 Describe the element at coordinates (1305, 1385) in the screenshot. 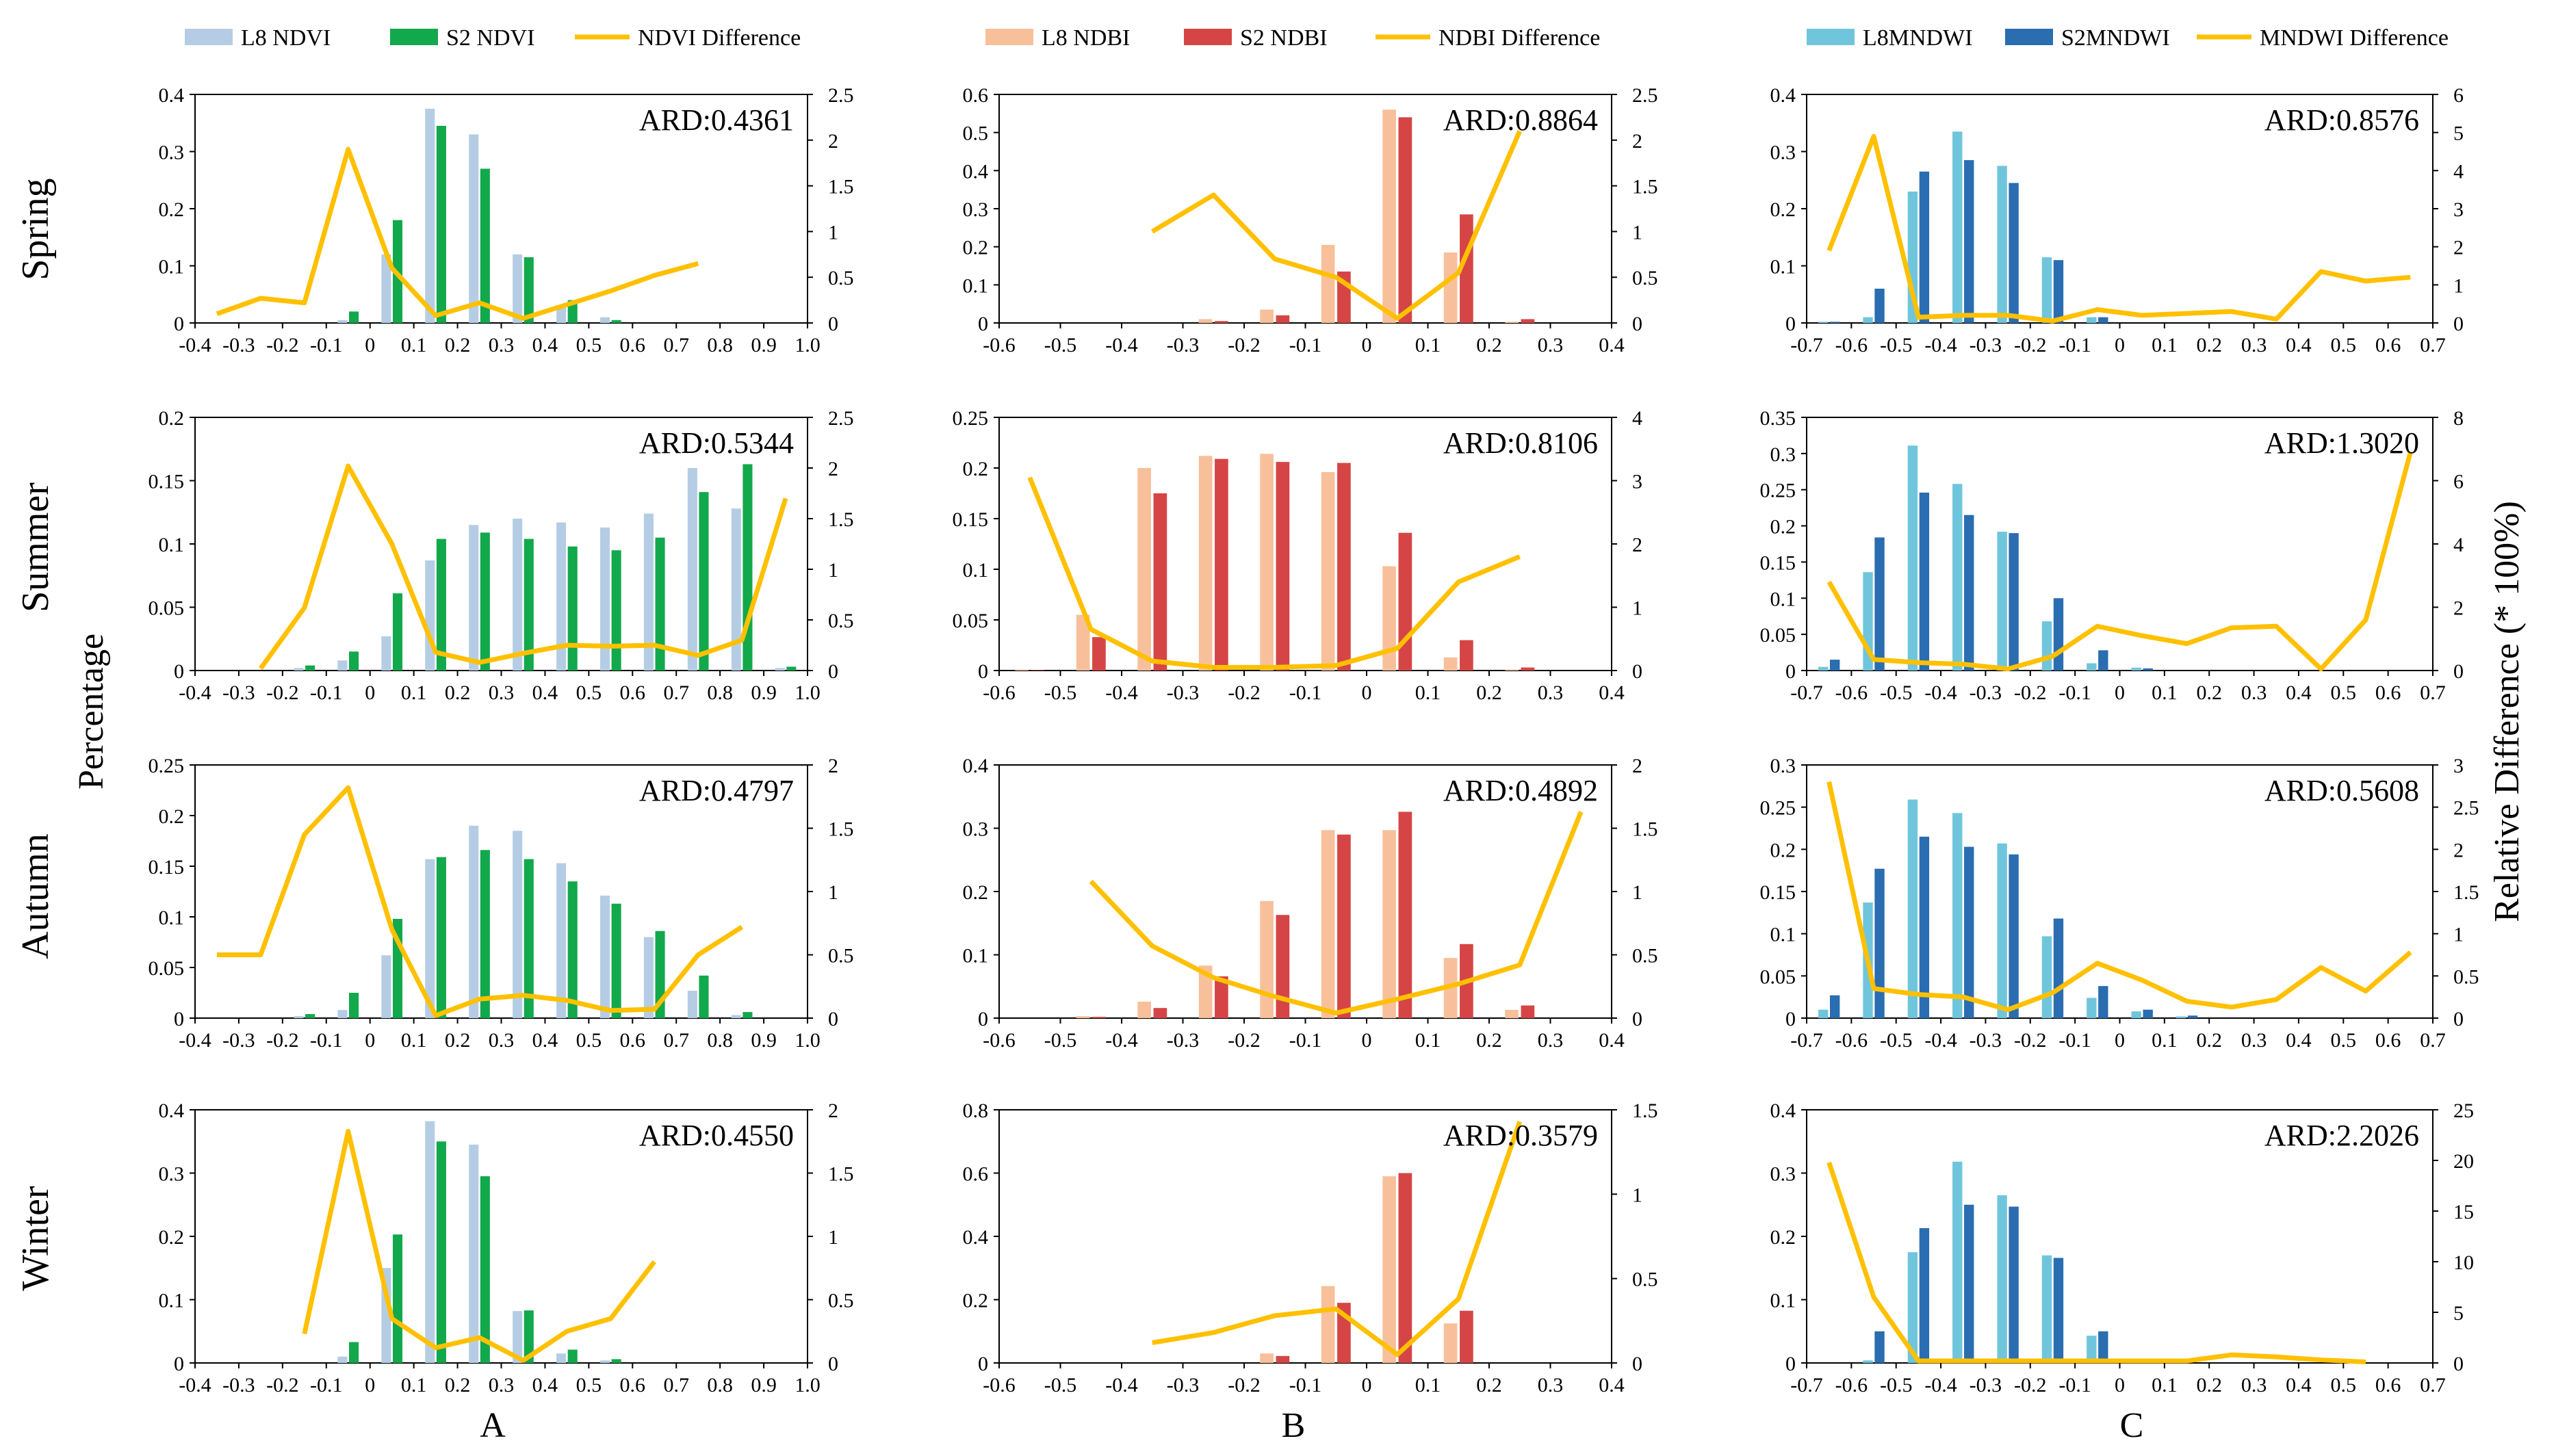

I see `x-tick-label-5: -0.1` at that location.